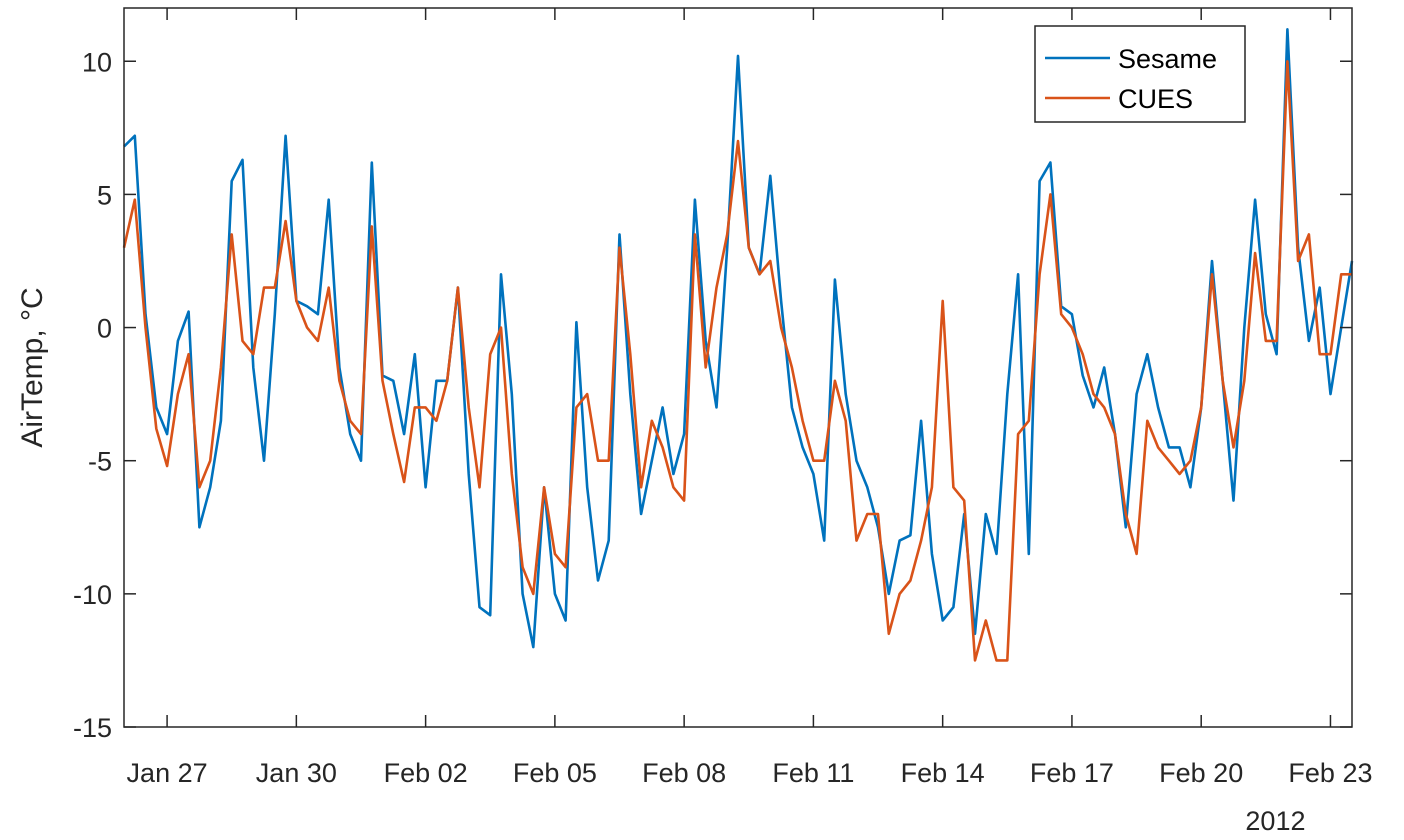 This screenshot has width=1404, height=840. I want to click on x-tick-label: Feb 11, so click(813, 773).